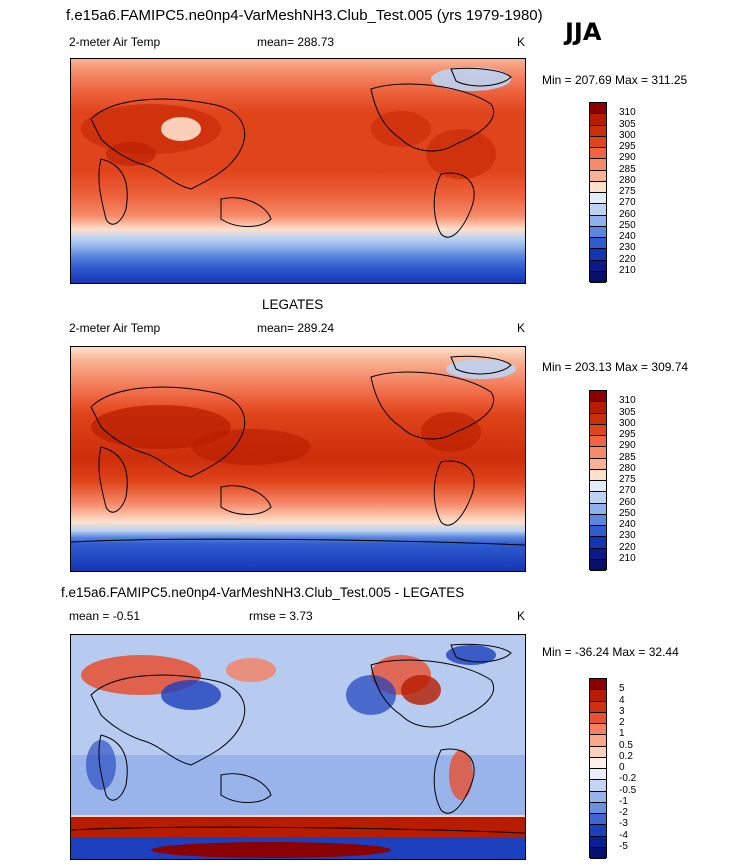 This screenshot has height=866, width=733. I want to click on colorbar-tick-label: -1, so click(623, 801).